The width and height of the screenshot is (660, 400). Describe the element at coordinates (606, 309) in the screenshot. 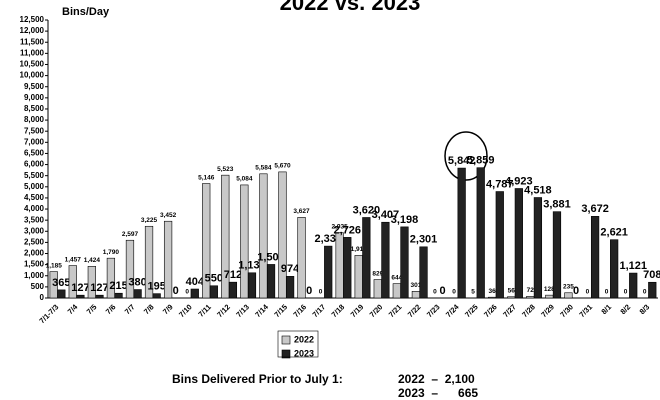

I see `x-tick-label: 8/1` at that location.